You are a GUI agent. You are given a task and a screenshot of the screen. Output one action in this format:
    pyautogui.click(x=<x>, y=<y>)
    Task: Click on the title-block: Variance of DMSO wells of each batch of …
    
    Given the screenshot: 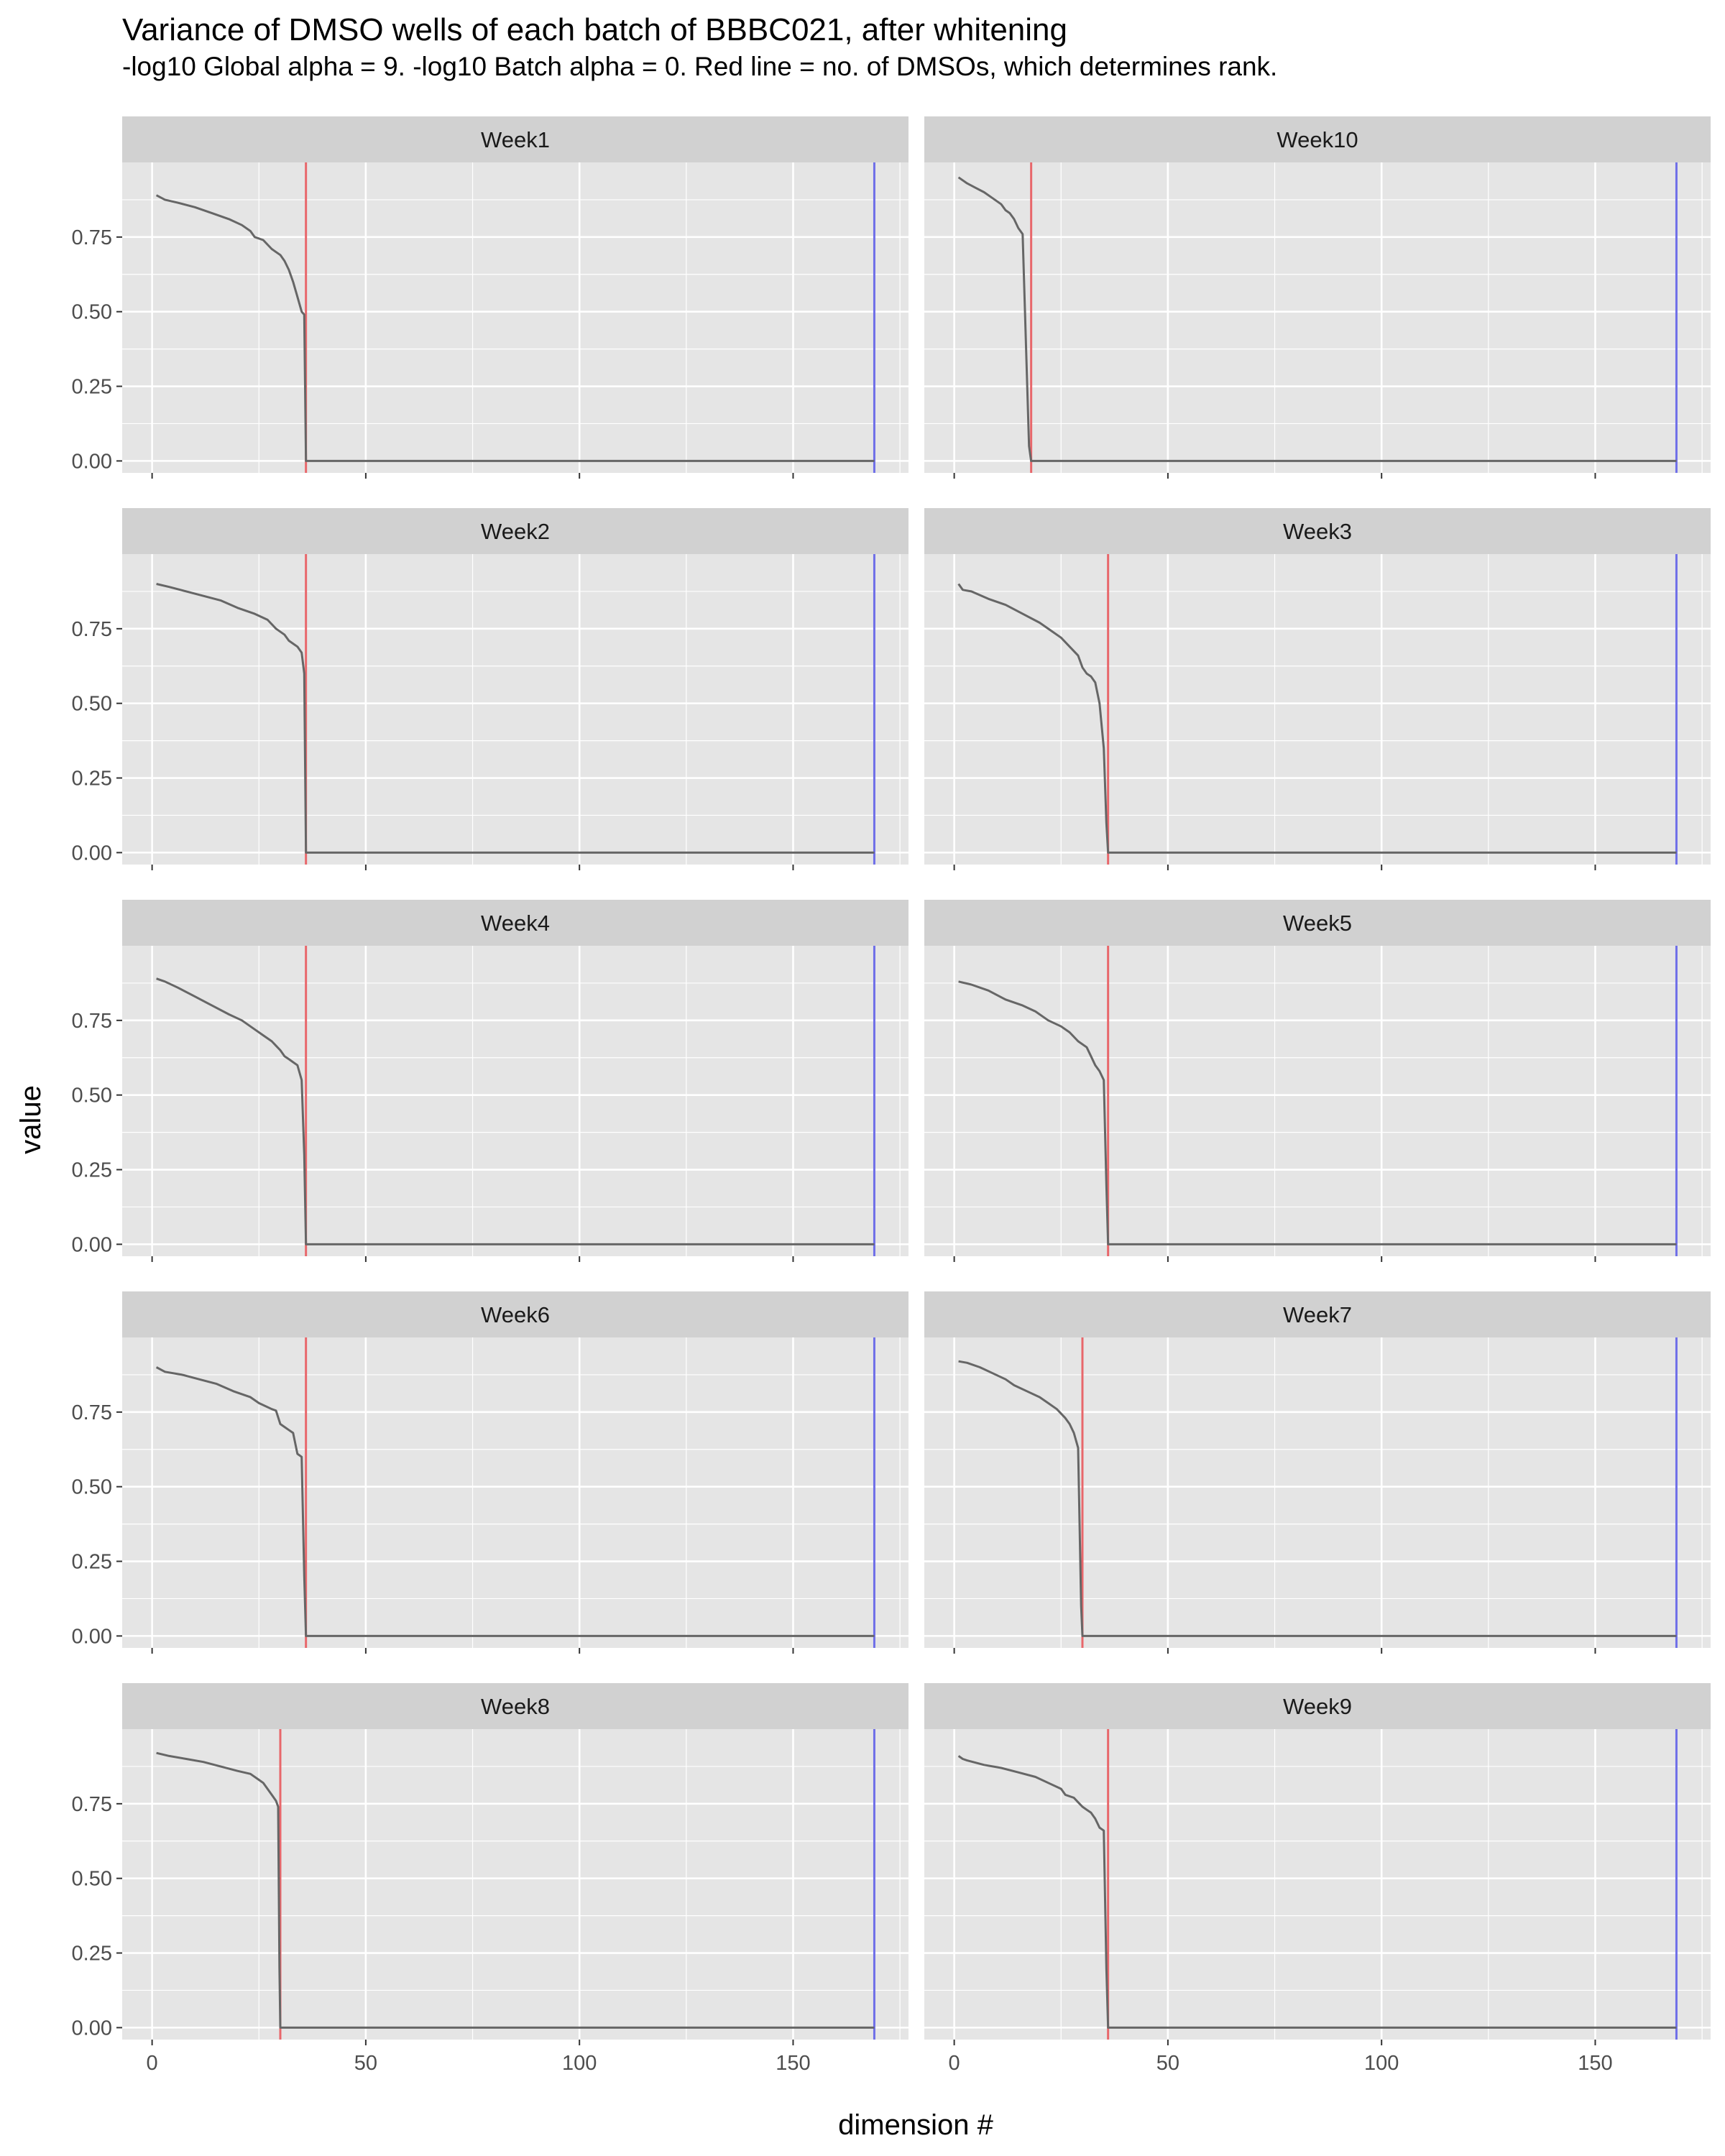 What is the action you would take?
    pyautogui.click(x=699, y=47)
    